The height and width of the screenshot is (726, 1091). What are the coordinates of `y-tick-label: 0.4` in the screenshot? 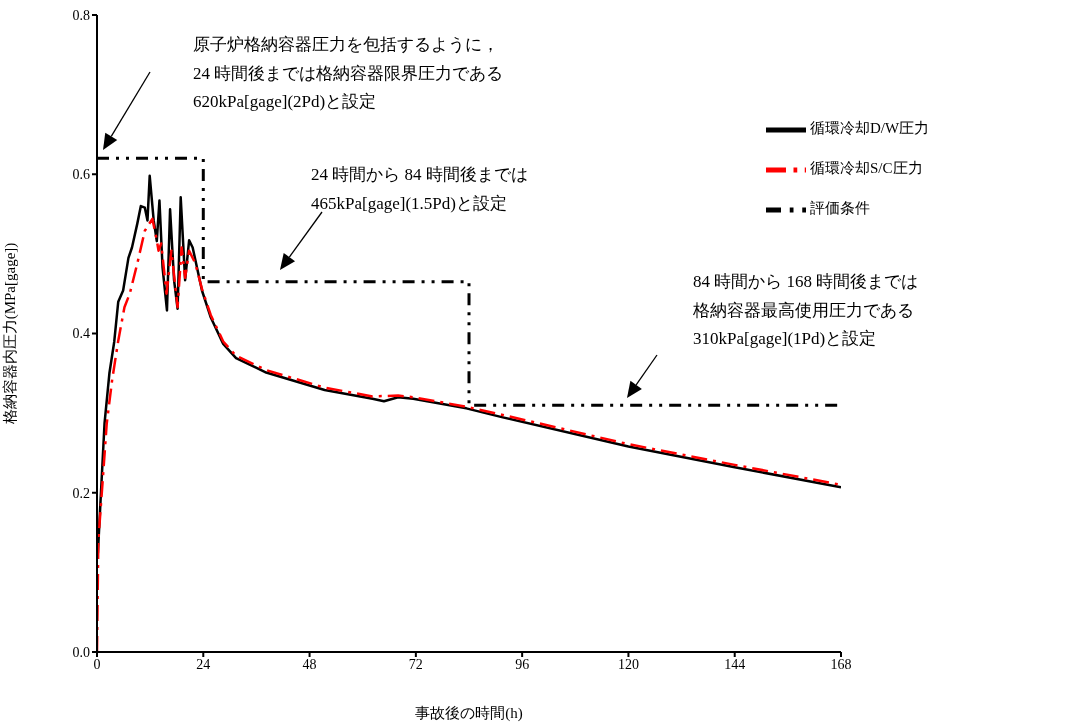 It's located at (81, 334).